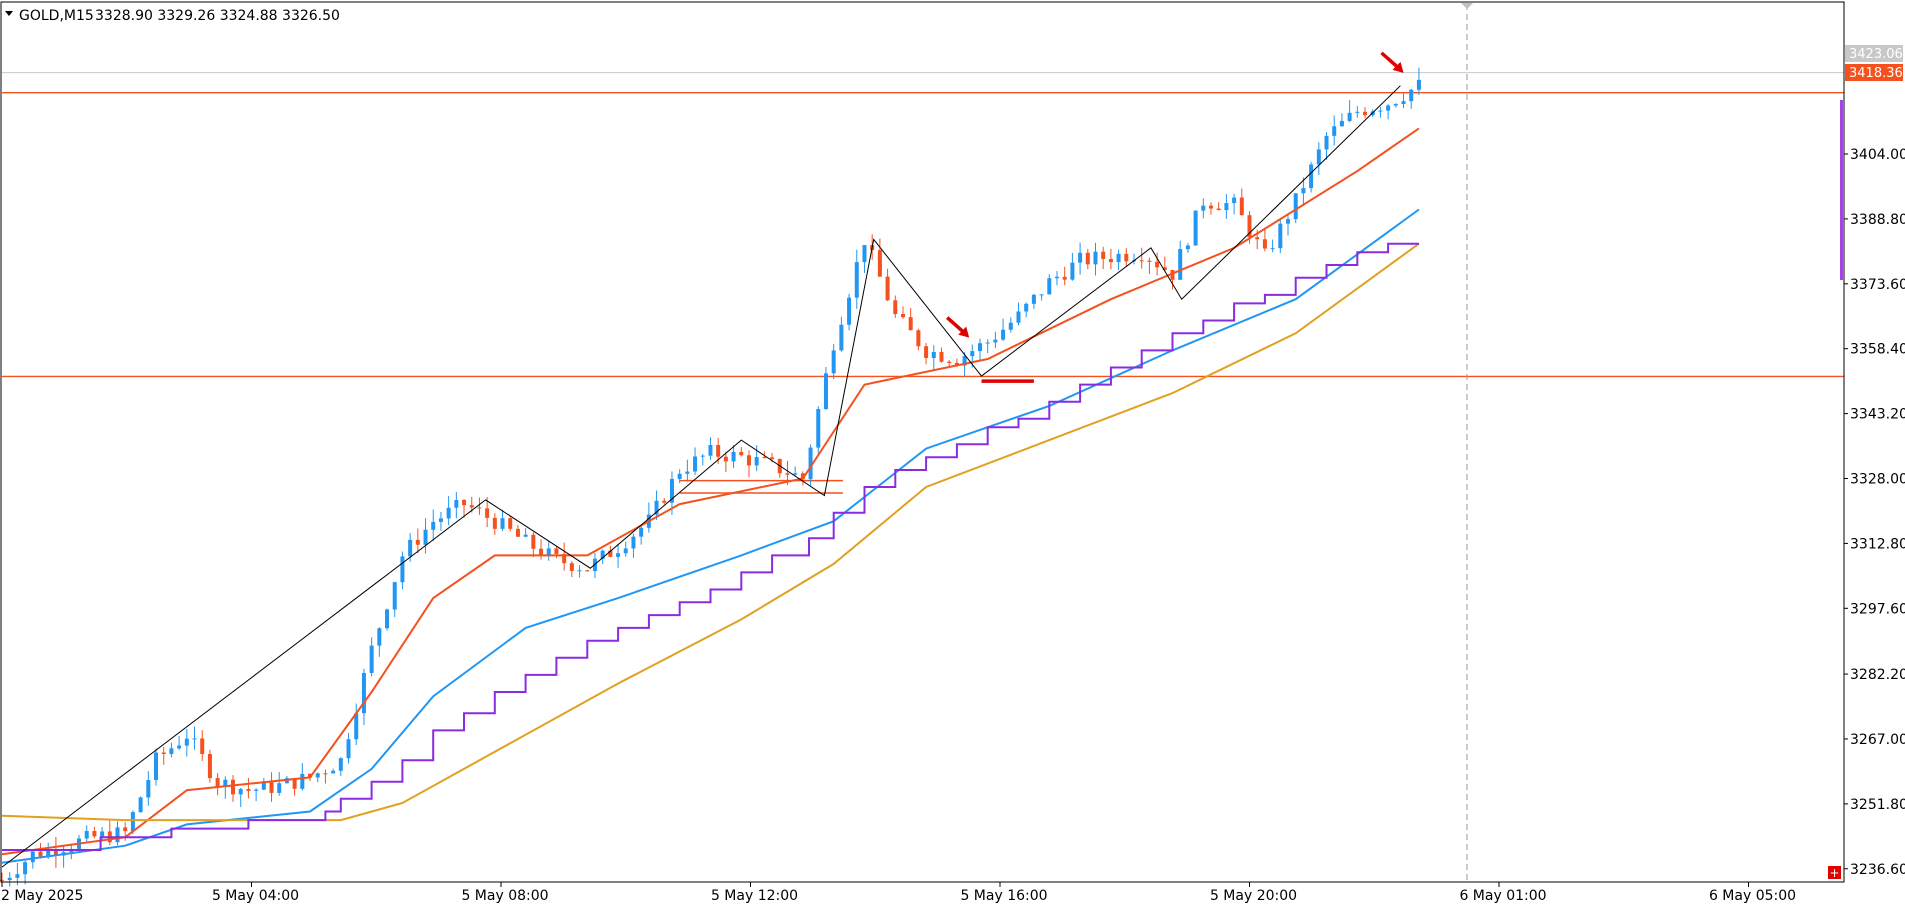 Image resolution: width=1905 pixels, height=907 pixels. I want to click on autoscroll-button, so click(1834, 872).